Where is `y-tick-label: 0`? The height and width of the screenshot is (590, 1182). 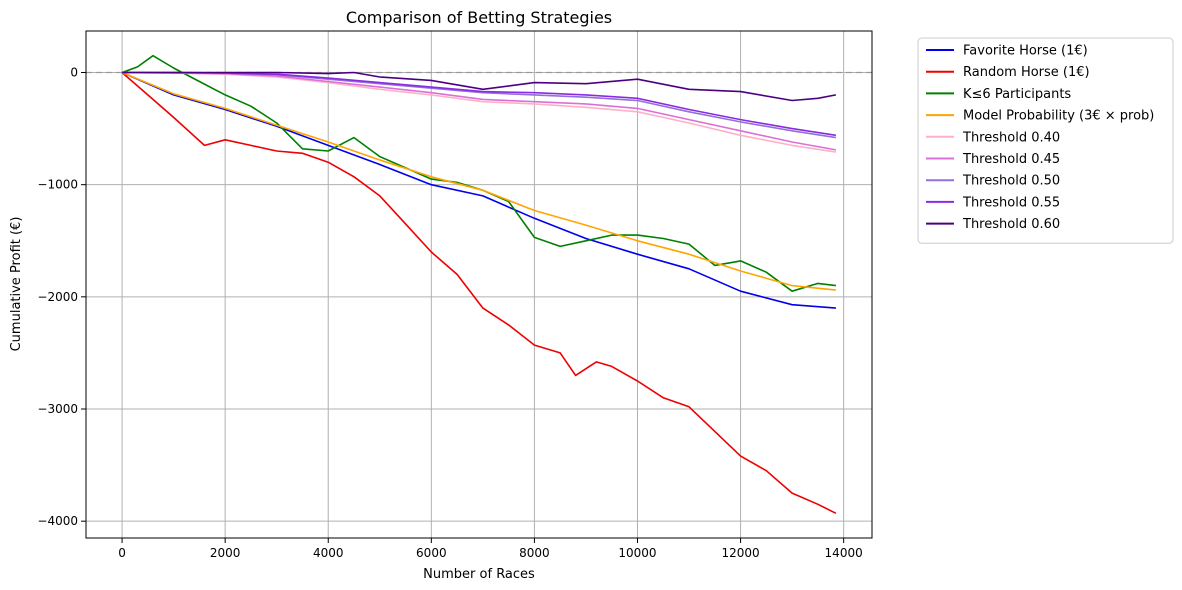 y-tick-label: 0 is located at coordinates (74, 73).